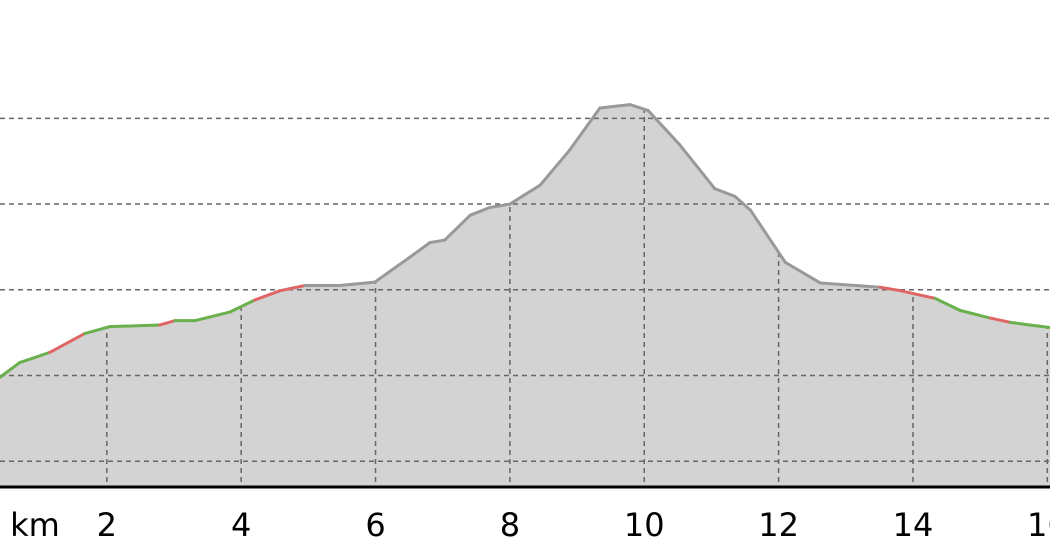 This screenshot has height=560, width=1050. I want to click on x-tick-label: 8, so click(510, 525).